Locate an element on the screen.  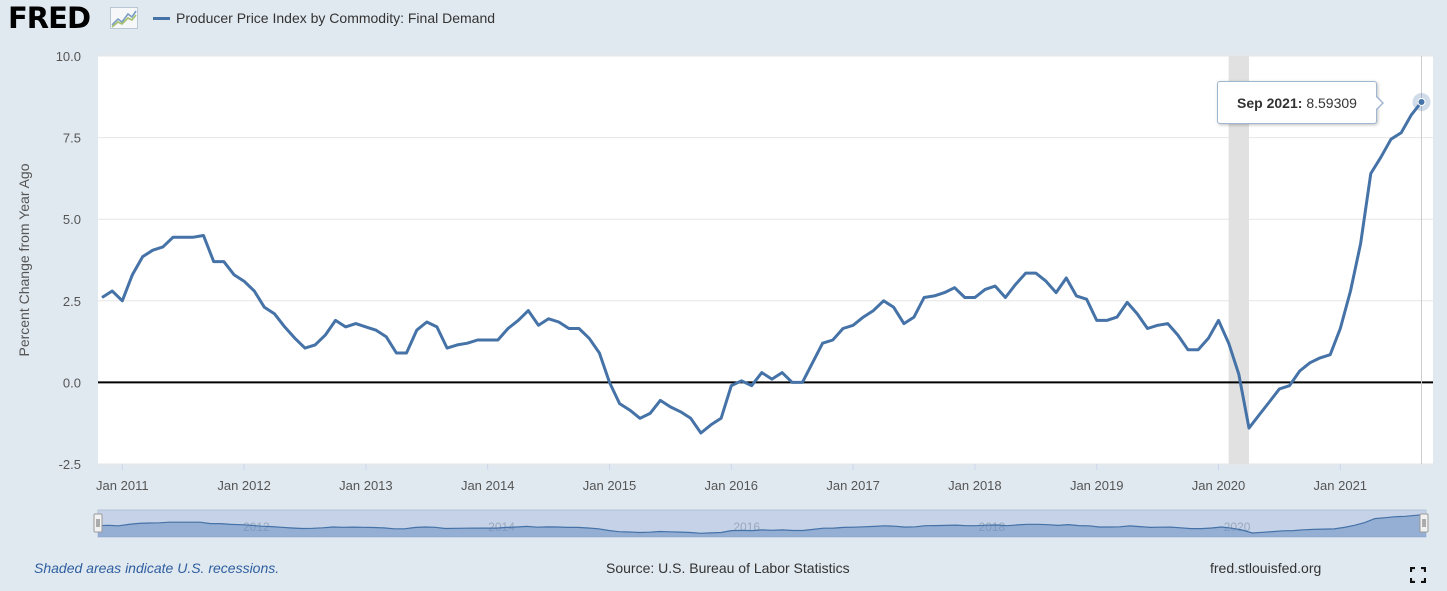
x-tick-label: Jan 2013 is located at coordinates (366, 485).